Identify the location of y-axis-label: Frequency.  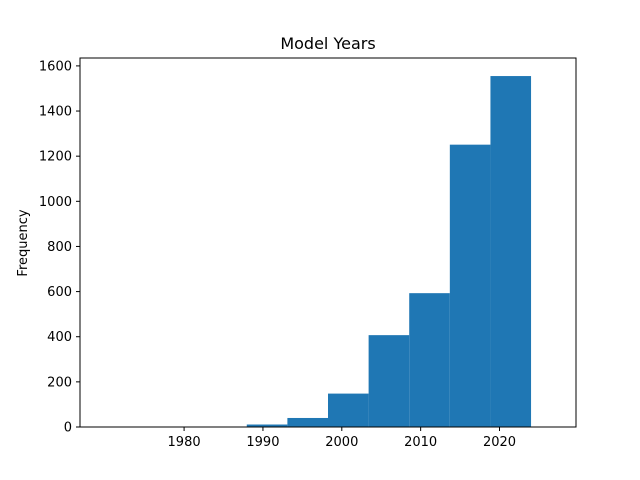
(23, 242).